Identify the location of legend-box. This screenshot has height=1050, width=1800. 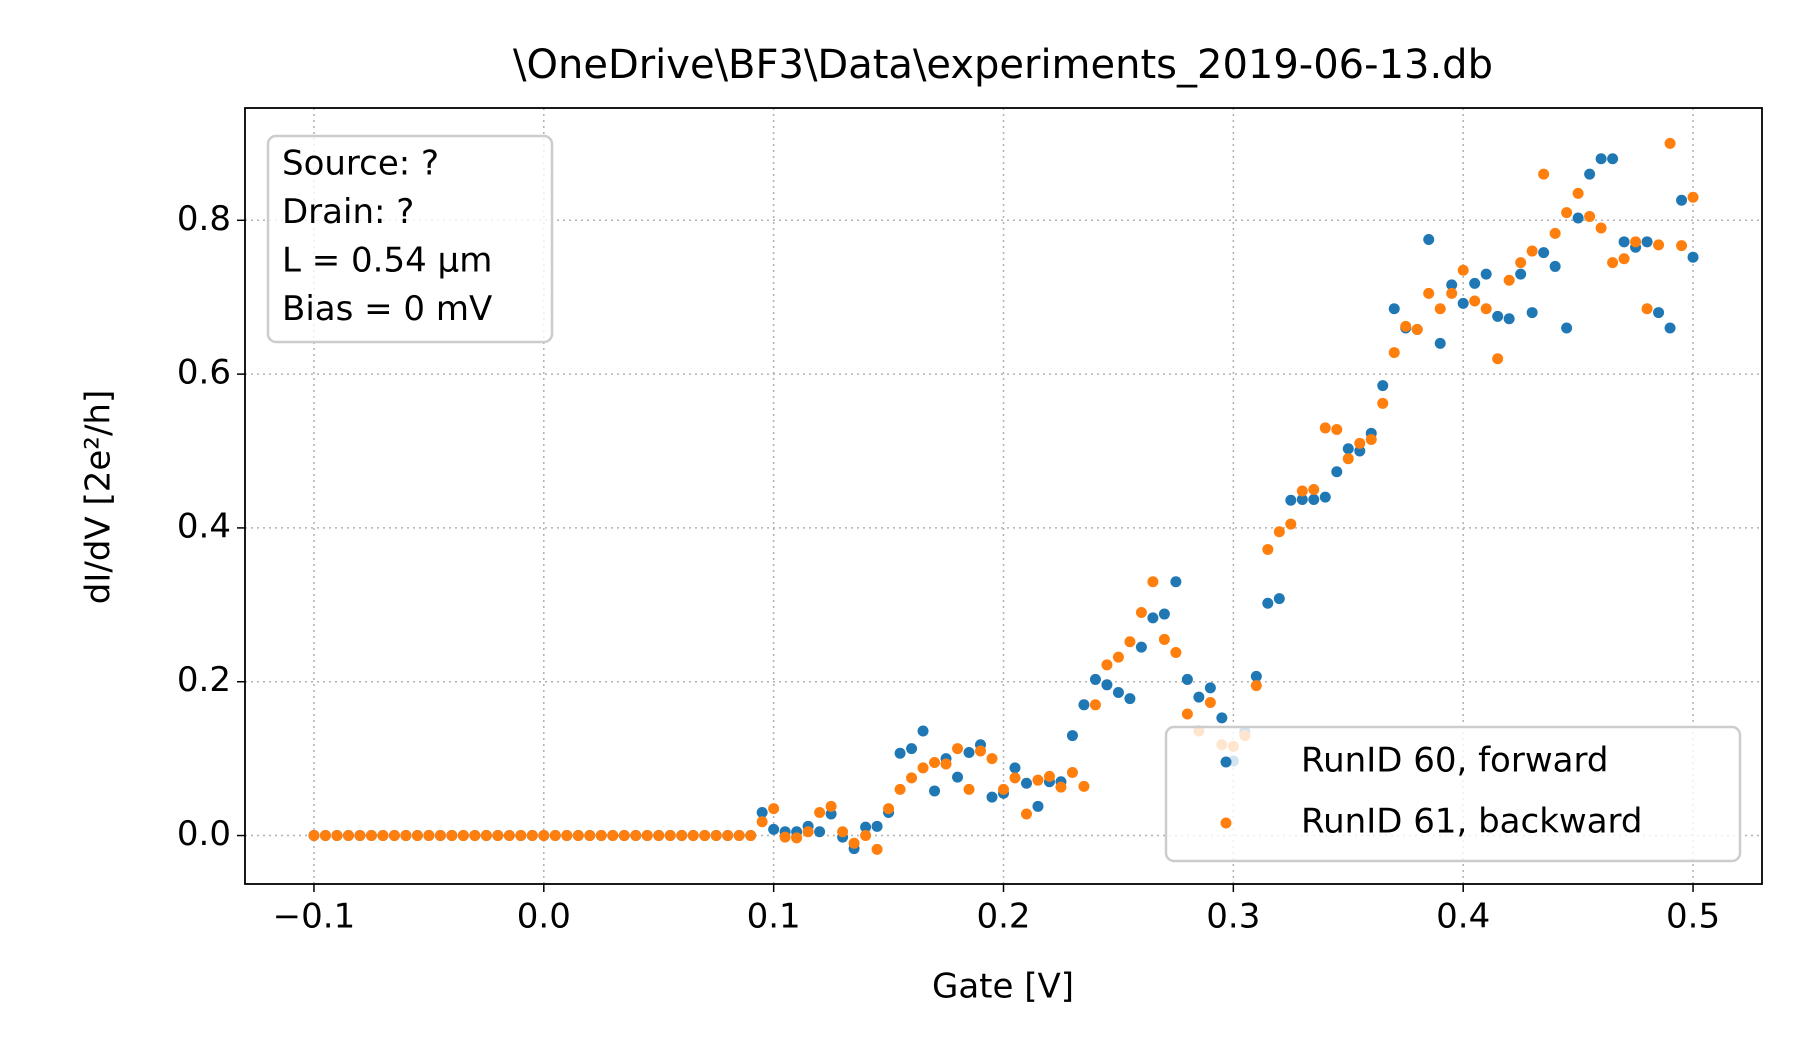
(1453, 794).